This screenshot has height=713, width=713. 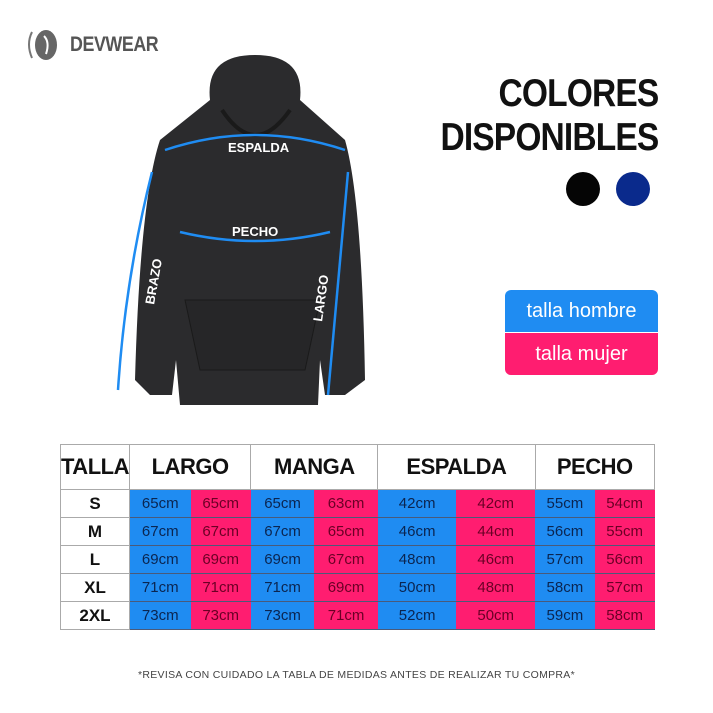 I want to click on header-largo: LARGO, so click(x=190, y=467).